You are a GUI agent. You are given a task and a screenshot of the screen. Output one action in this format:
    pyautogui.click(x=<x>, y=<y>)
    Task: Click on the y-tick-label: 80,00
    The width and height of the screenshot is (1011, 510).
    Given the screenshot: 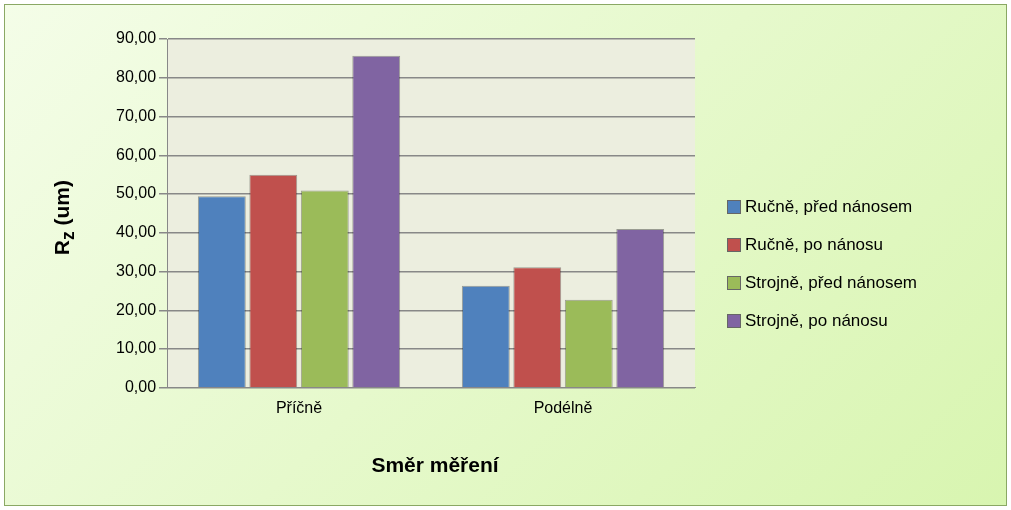 What is the action you would take?
    pyautogui.click(x=136, y=77)
    